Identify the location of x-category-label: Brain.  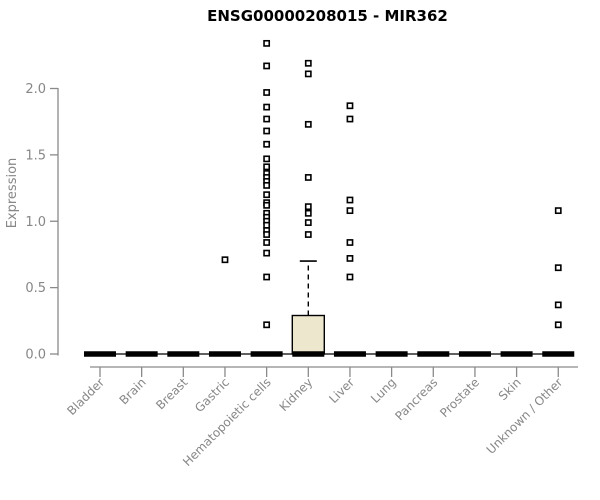
(133, 391).